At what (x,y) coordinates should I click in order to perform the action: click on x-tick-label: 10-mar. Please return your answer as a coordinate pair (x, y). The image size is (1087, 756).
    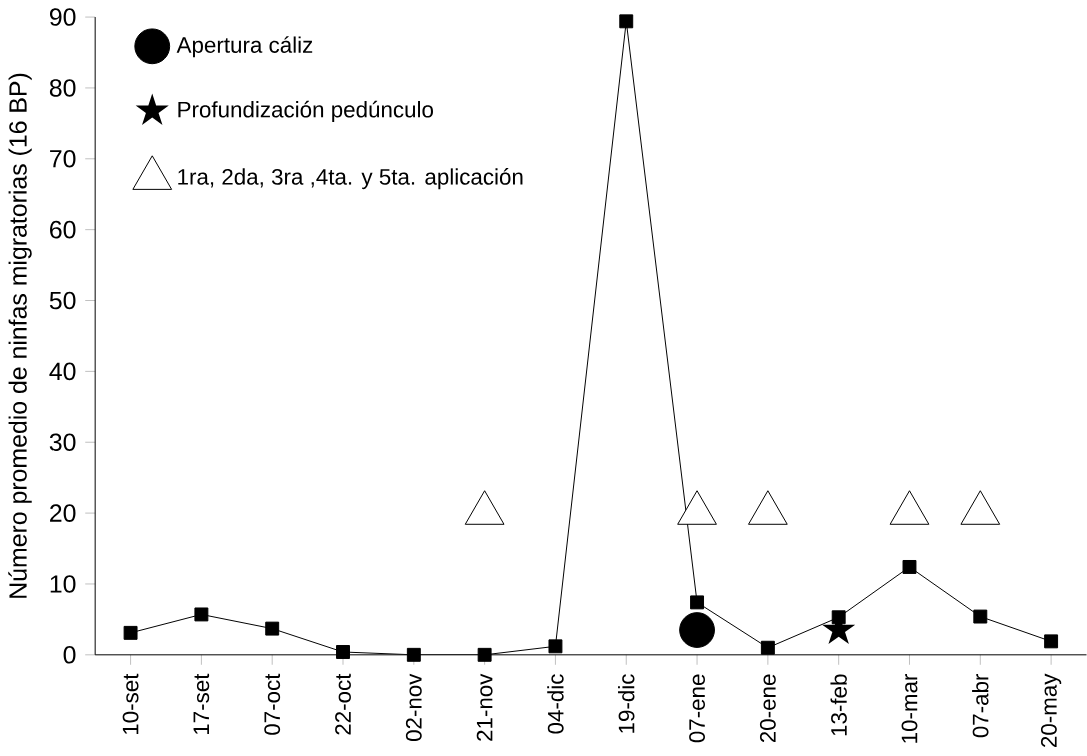
    Looking at the image, I should click on (909, 708).